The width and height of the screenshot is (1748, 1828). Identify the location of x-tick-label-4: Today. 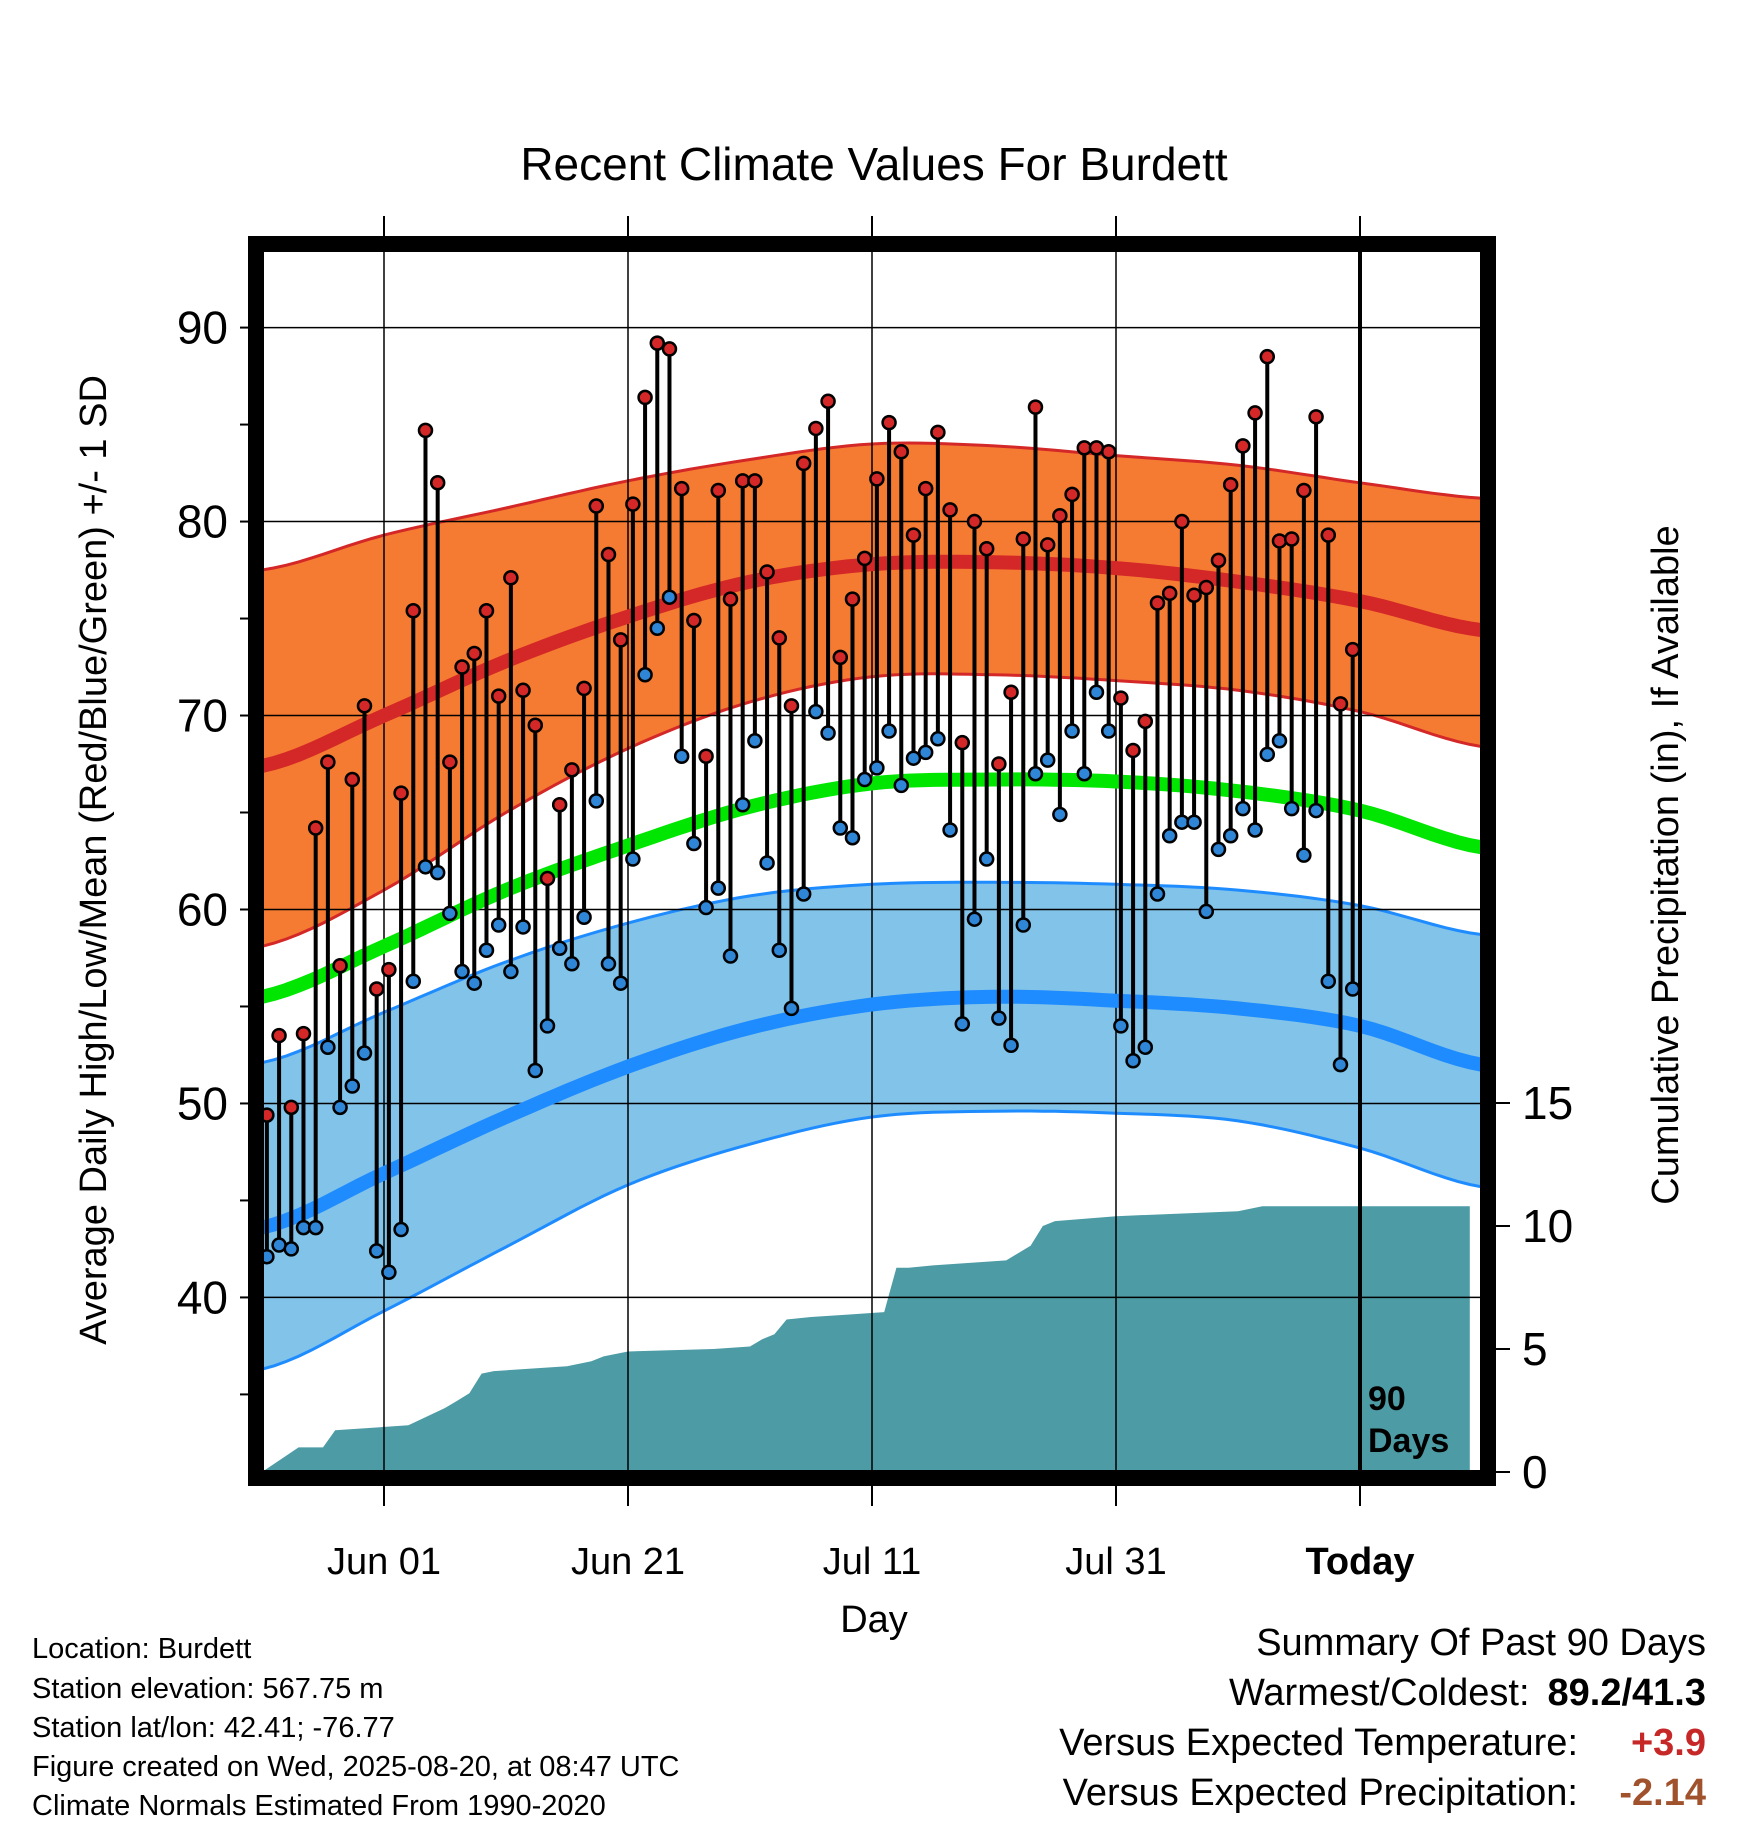
(1359, 1562).